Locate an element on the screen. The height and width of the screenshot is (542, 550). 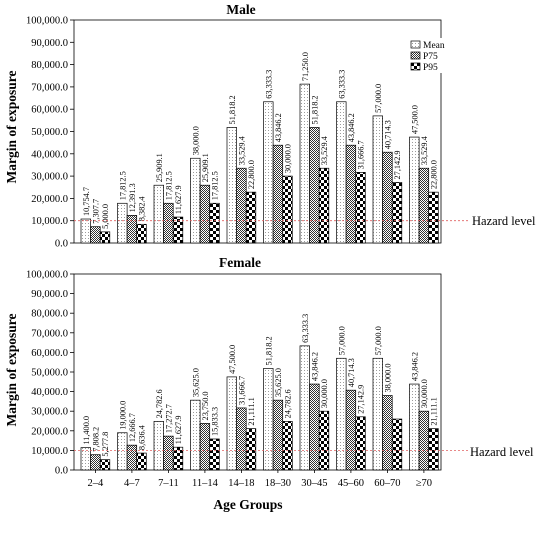
y-tick-label: 0.0 is located at coordinates (61, 244).